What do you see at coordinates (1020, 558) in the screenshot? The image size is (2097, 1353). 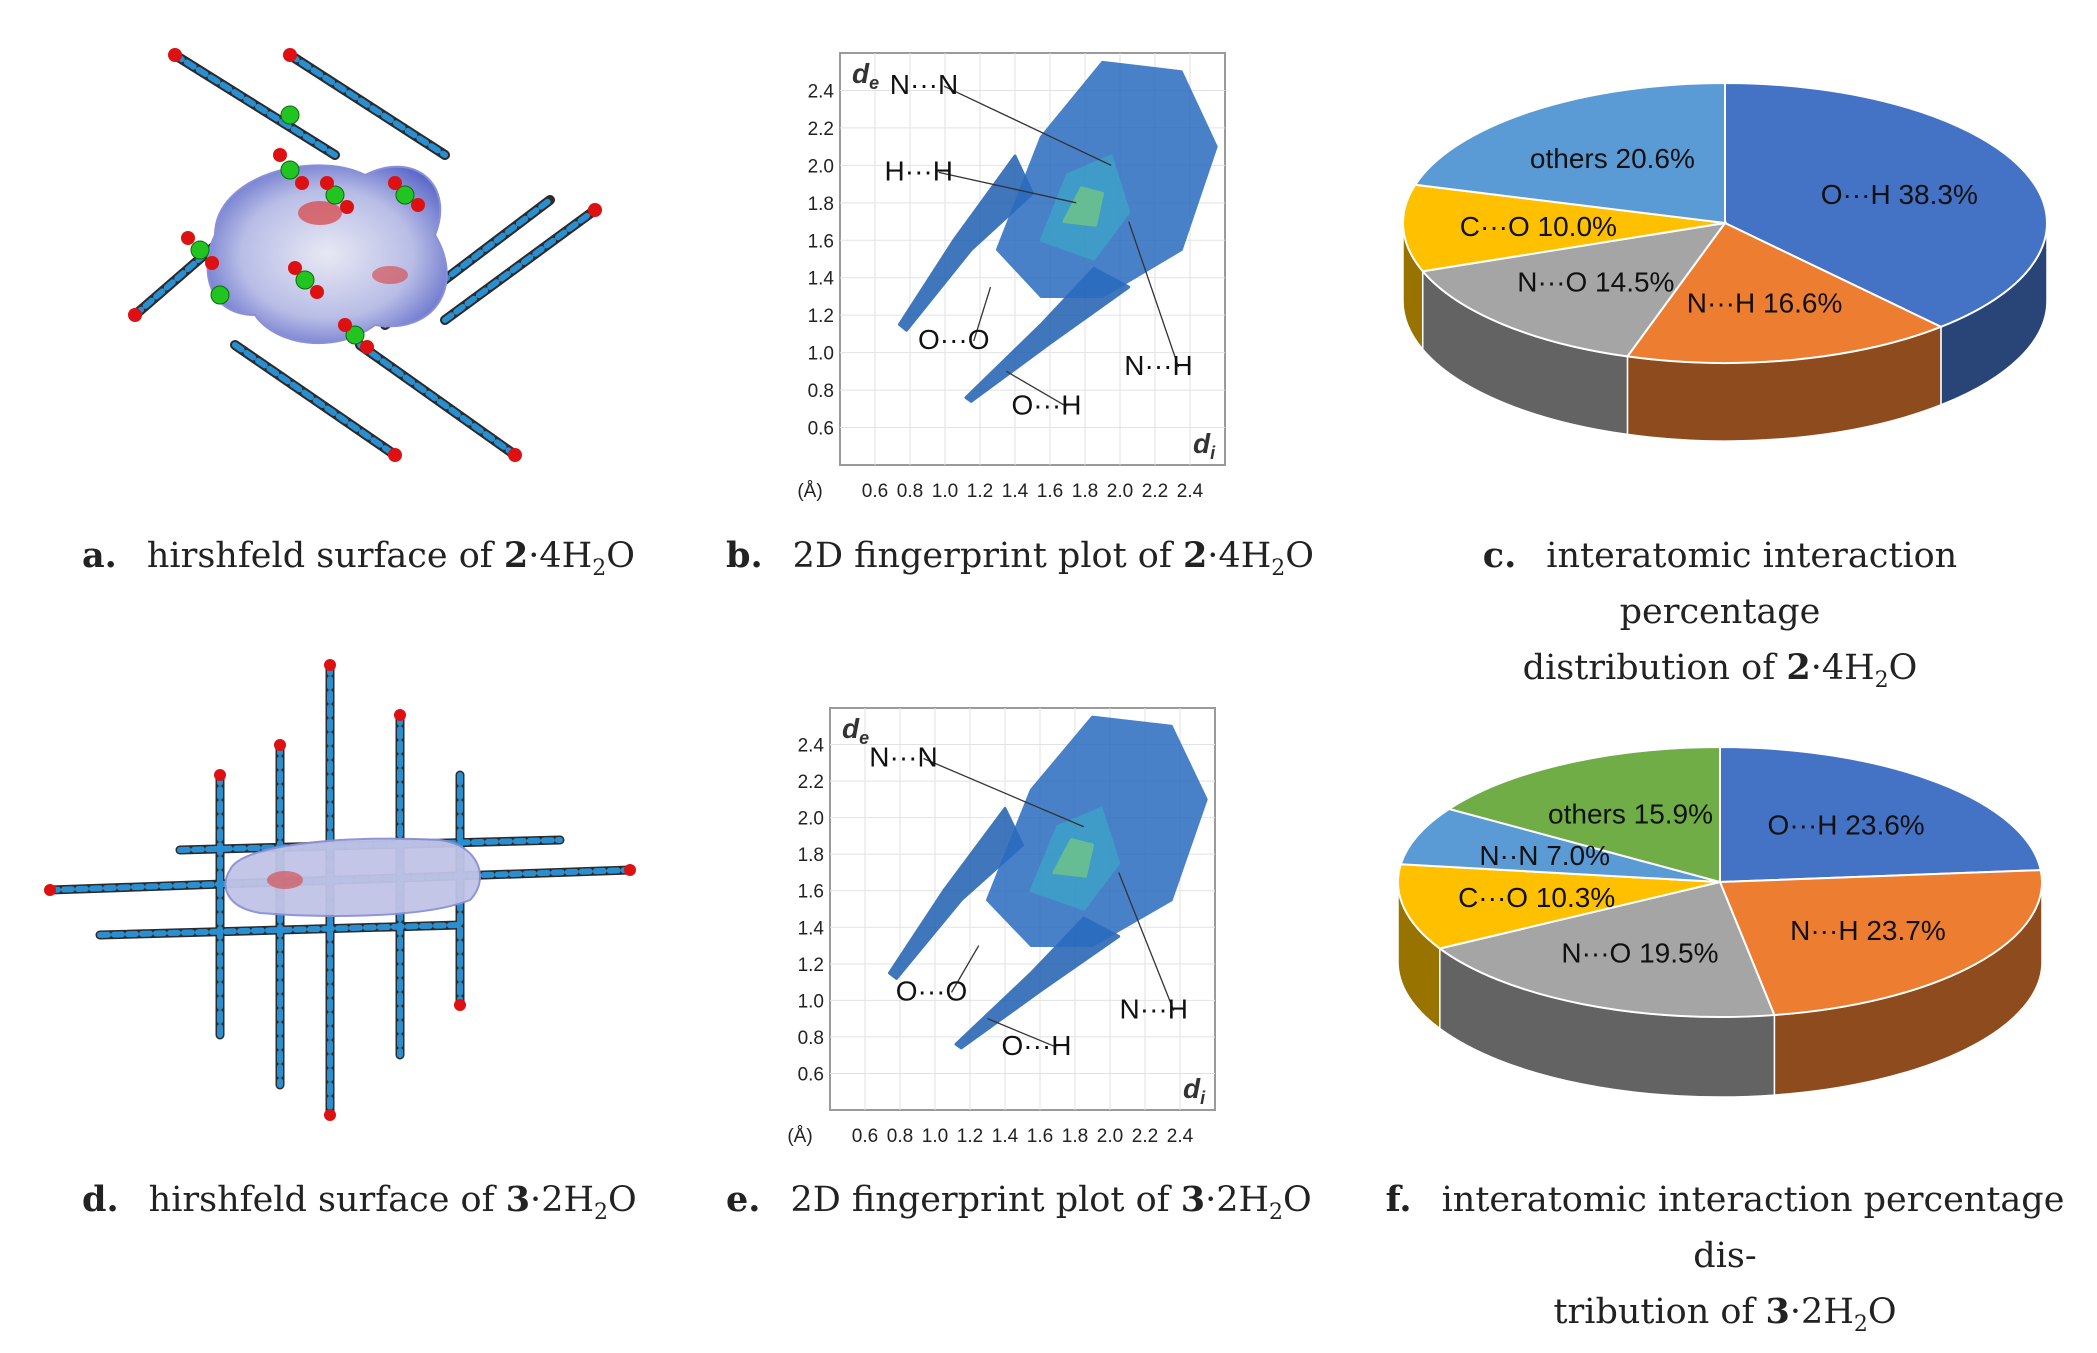 I see `caption-b: b. 2D fingerprint plot of 2·4H2O` at bounding box center [1020, 558].